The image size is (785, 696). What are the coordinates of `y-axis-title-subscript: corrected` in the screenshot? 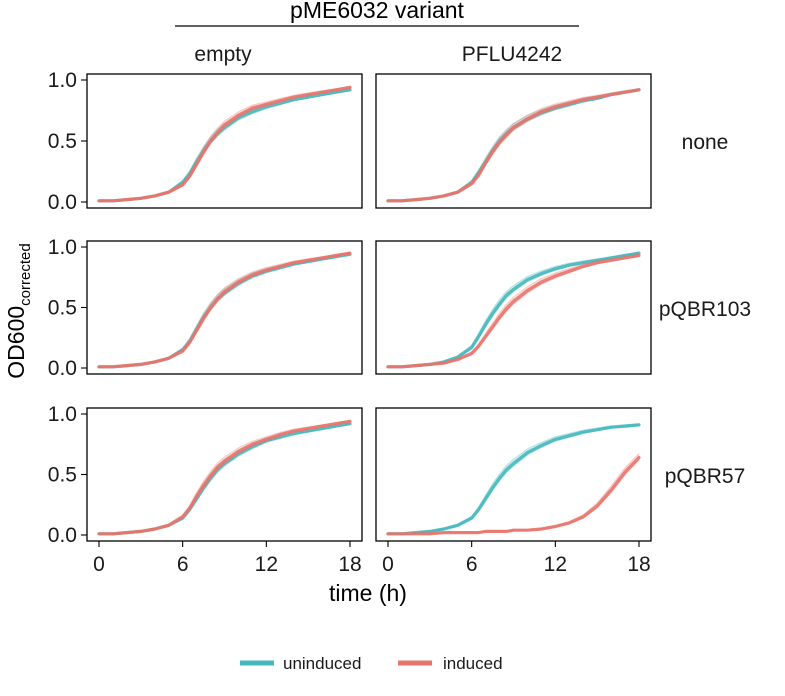 It's located at (25, 274).